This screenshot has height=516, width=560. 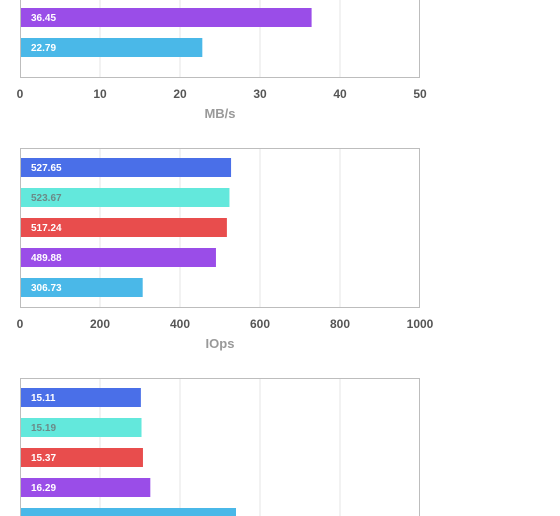 What do you see at coordinates (43, 488) in the screenshot?
I see `bar-value-label: 16.29` at bounding box center [43, 488].